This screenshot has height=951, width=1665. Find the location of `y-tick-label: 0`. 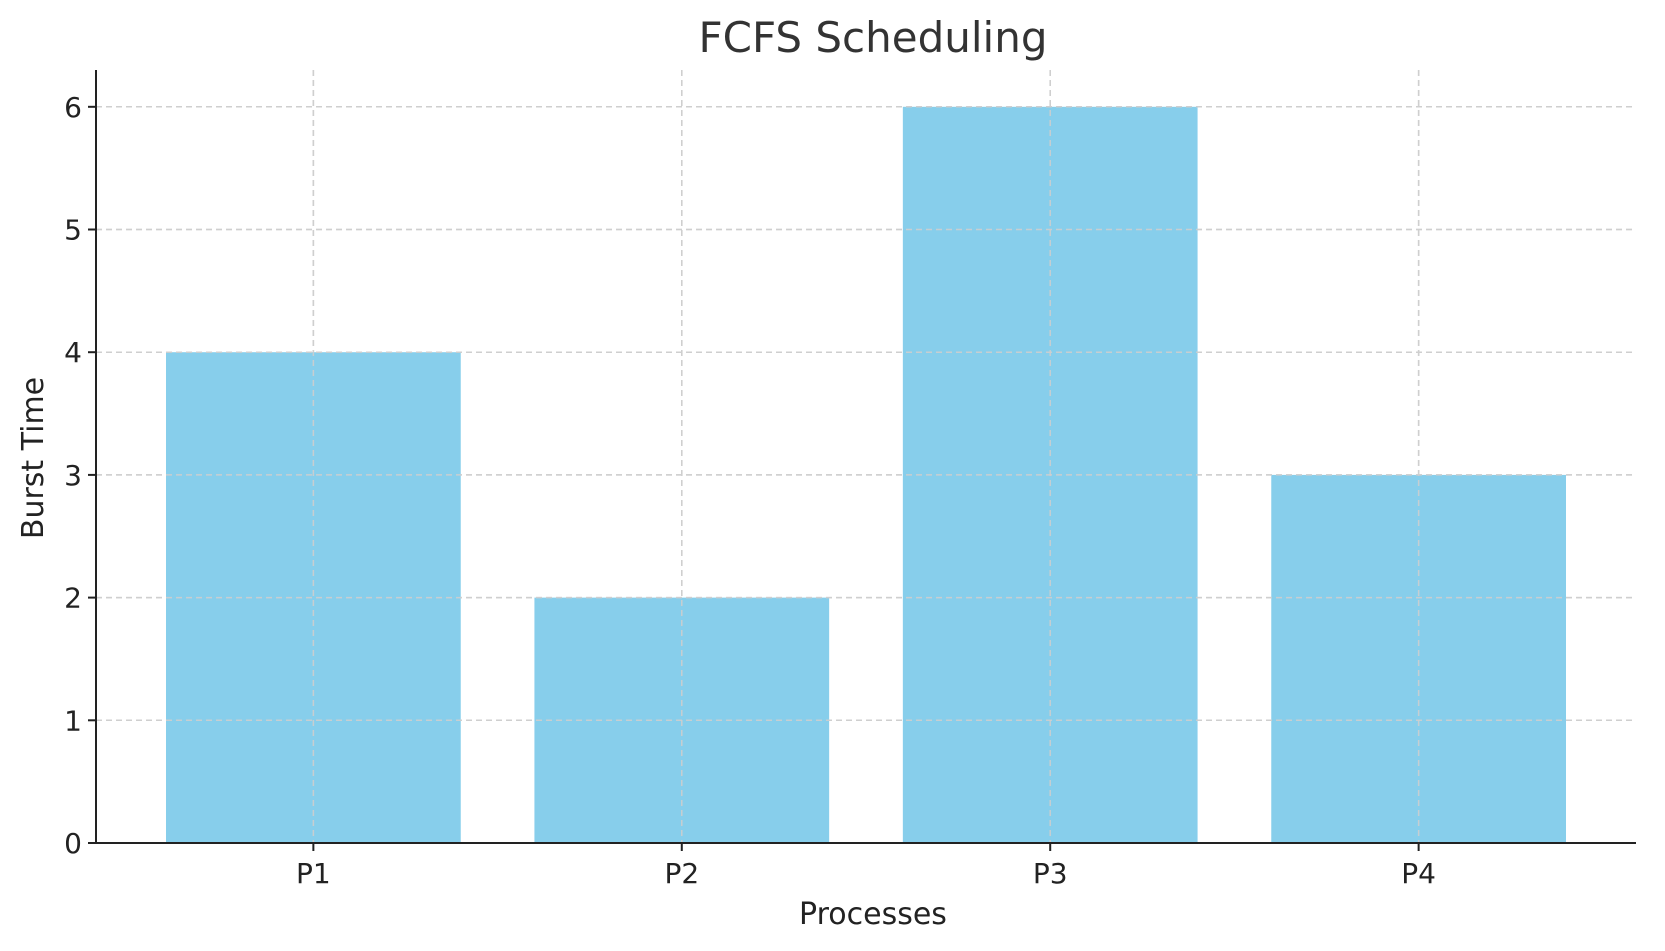

y-tick-label: 0 is located at coordinates (73, 843).